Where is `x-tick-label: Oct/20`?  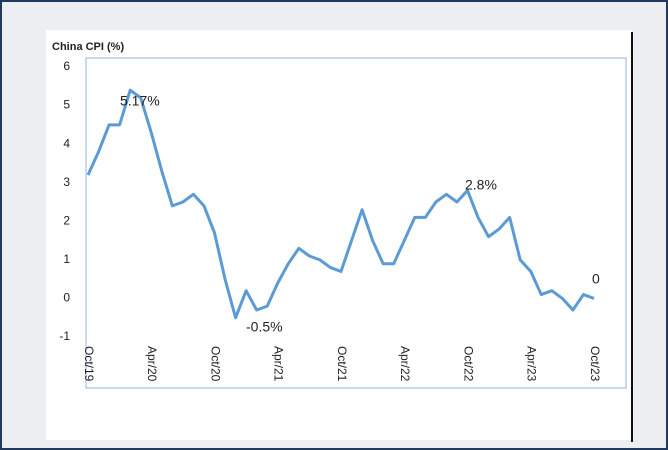
x-tick-label: Oct/20 is located at coordinates (215, 364).